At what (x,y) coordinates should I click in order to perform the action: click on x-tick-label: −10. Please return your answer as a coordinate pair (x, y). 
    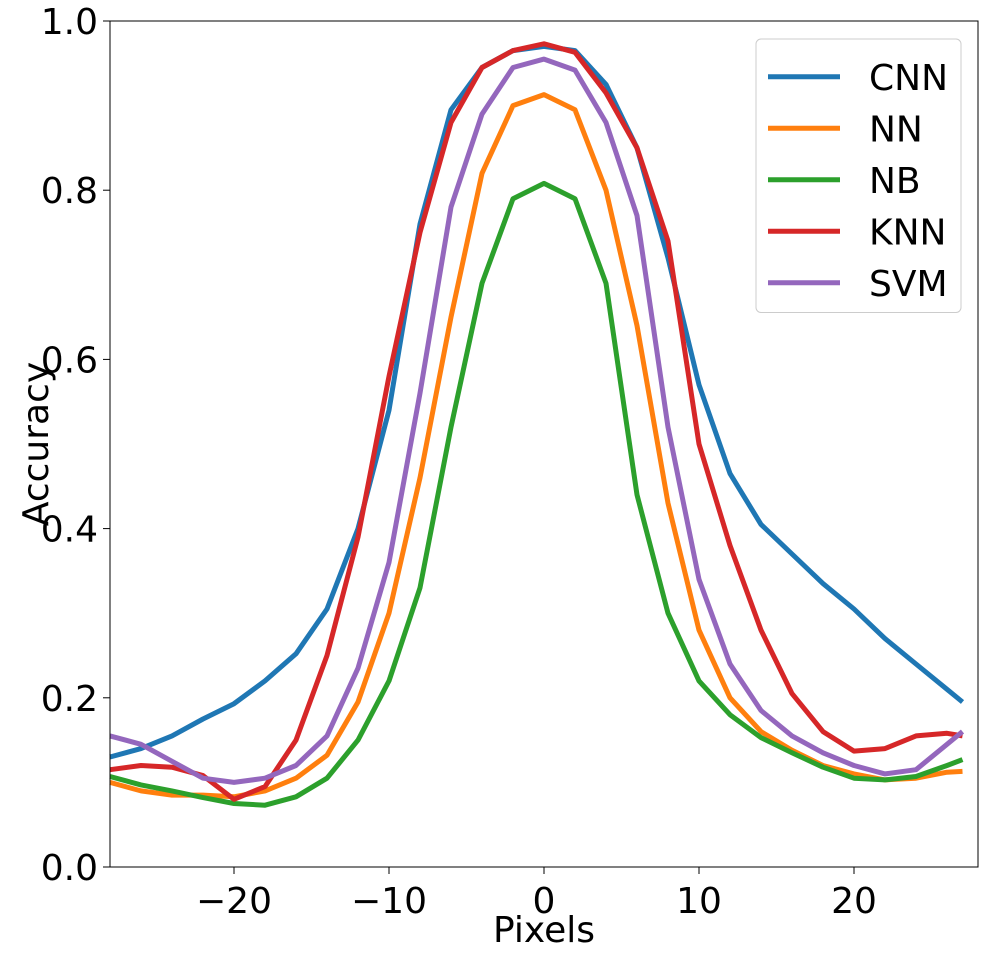
    Looking at the image, I should click on (389, 901).